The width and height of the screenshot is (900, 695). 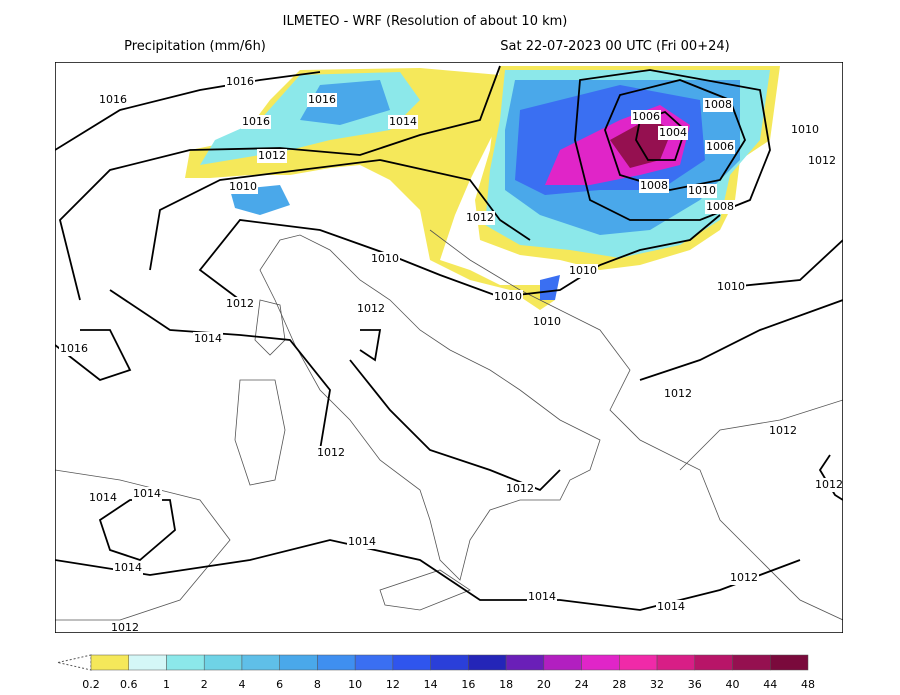 What do you see at coordinates (544, 684) in the screenshot?
I see `colorbar-label: 20` at bounding box center [544, 684].